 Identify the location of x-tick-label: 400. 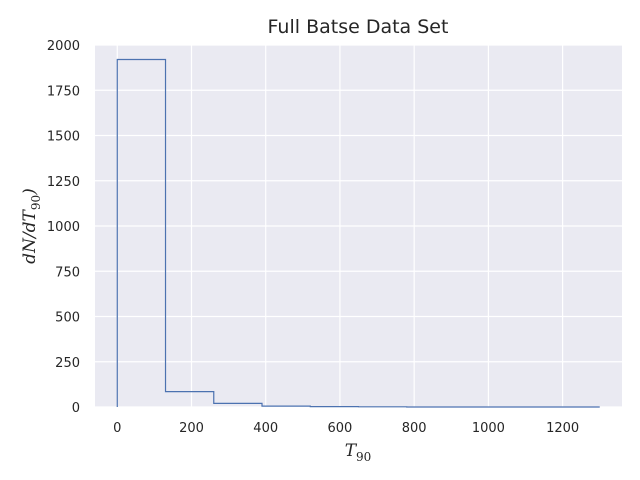
(265, 428).